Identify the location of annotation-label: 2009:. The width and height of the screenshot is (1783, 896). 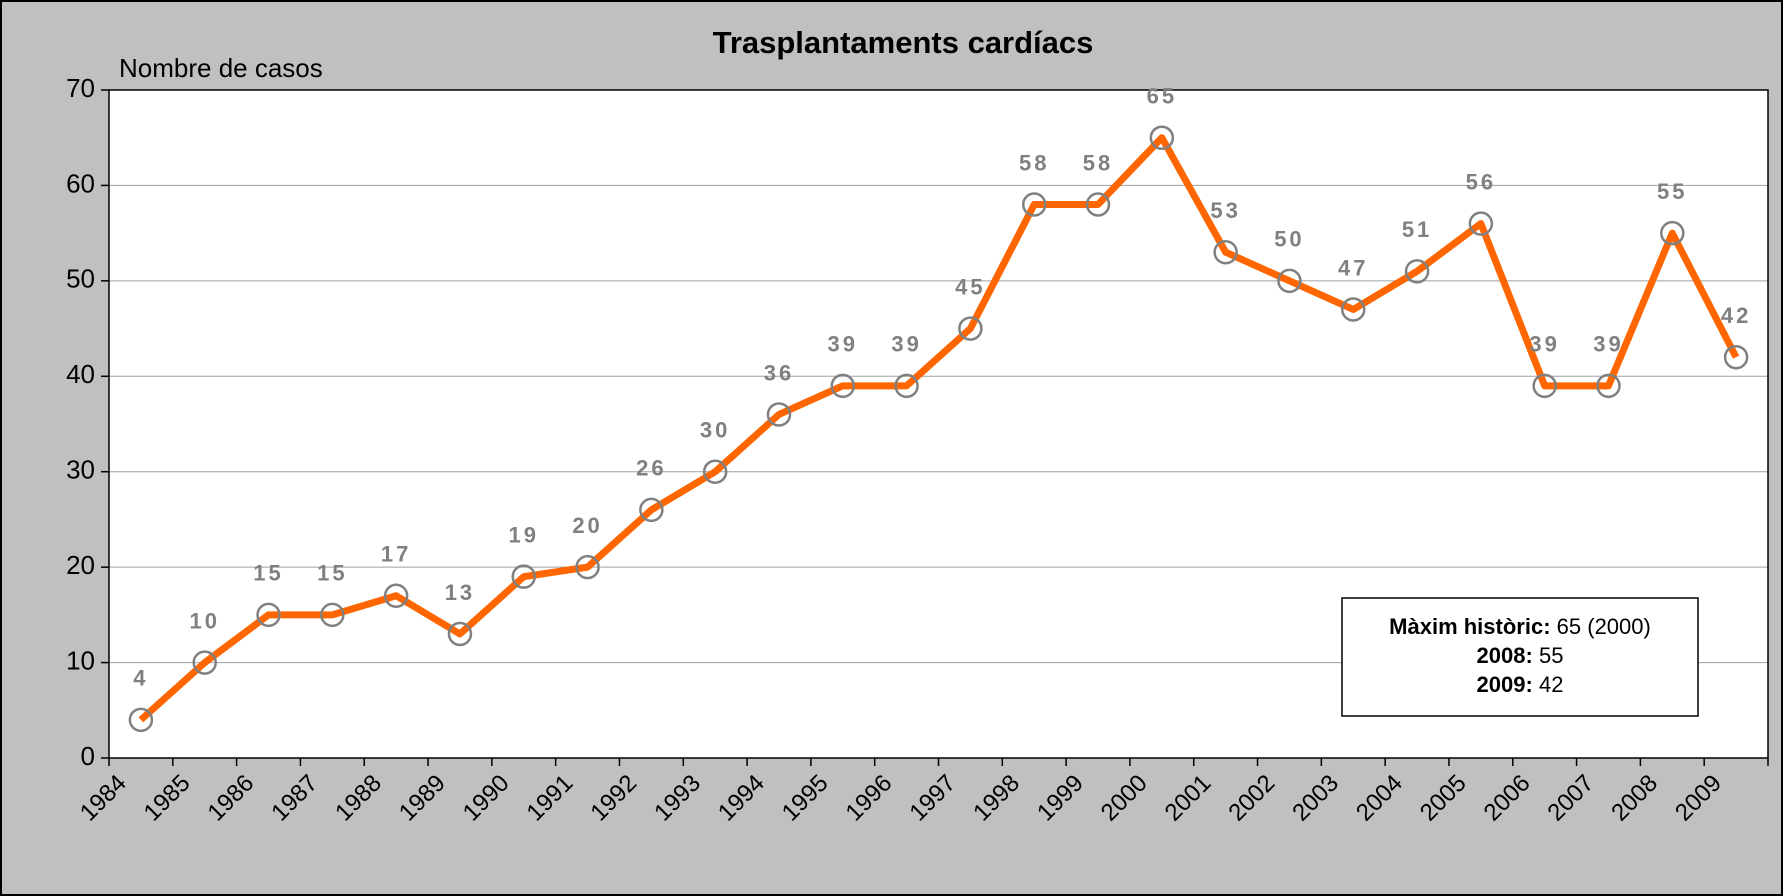
(1505, 684).